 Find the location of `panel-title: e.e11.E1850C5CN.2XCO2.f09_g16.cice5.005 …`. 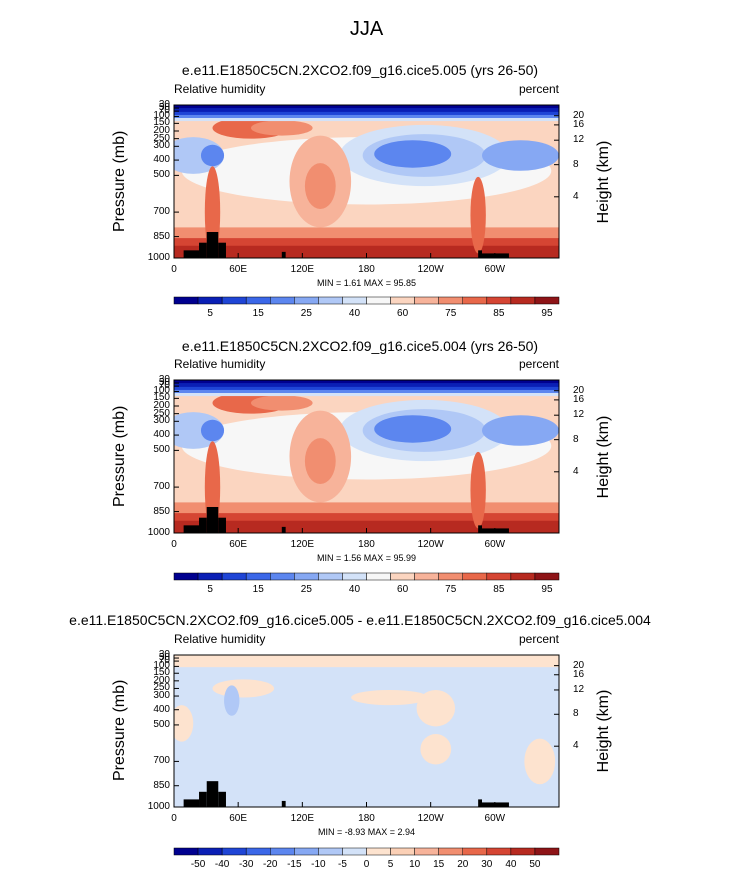

panel-title: e.e11.E1850C5CN.2XCO2.f09_g16.cice5.005 … is located at coordinates (360, 620).